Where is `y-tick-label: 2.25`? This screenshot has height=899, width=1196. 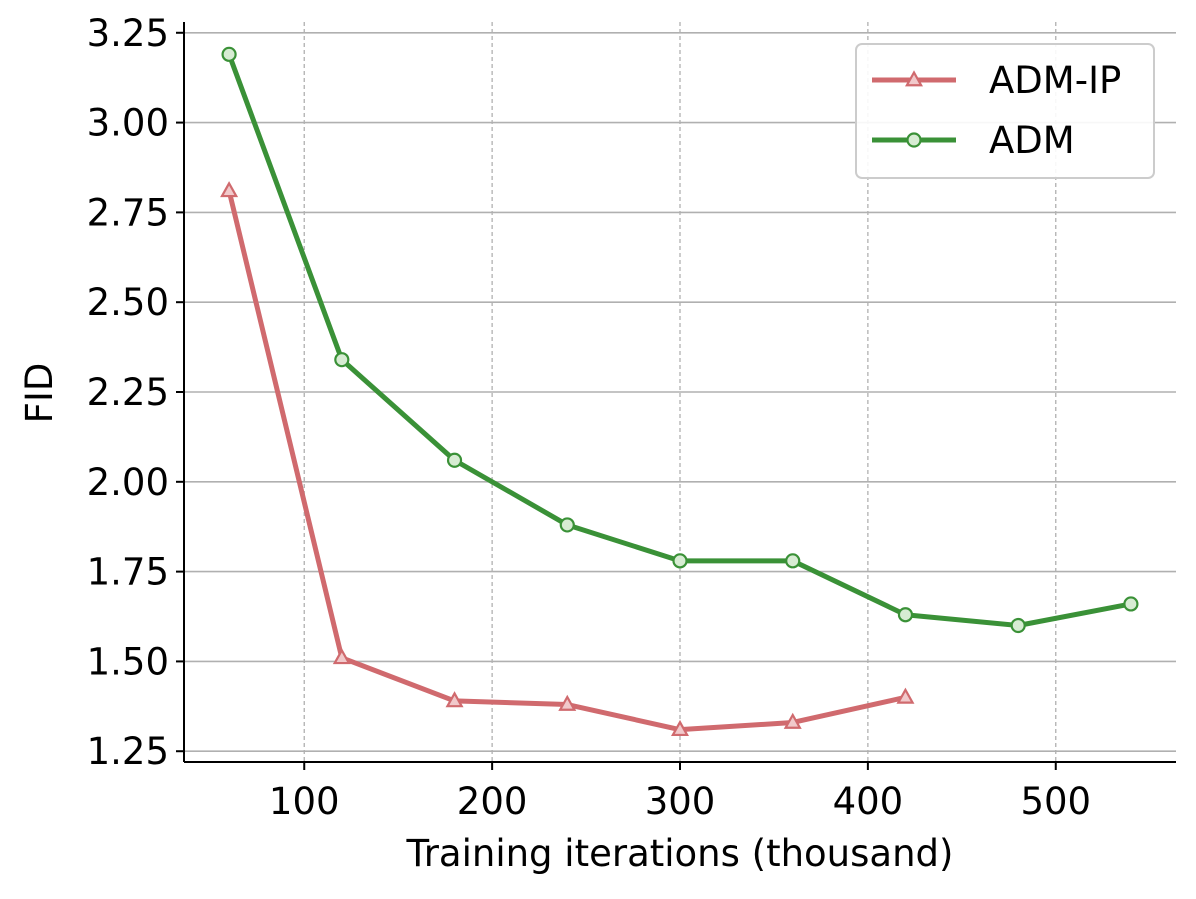 y-tick-label: 2.25 is located at coordinates (128, 392).